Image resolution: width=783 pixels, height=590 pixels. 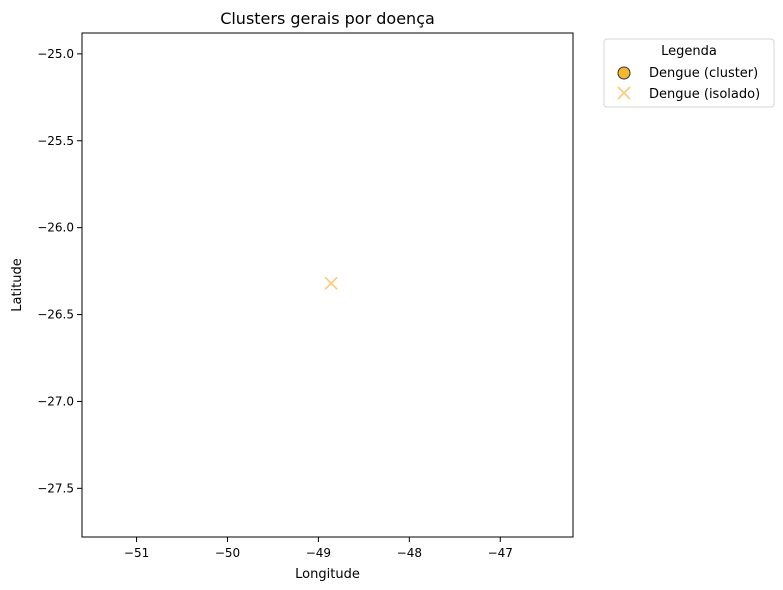 What do you see at coordinates (55, 141) in the screenshot?
I see `y-tick-label: −25.5` at bounding box center [55, 141].